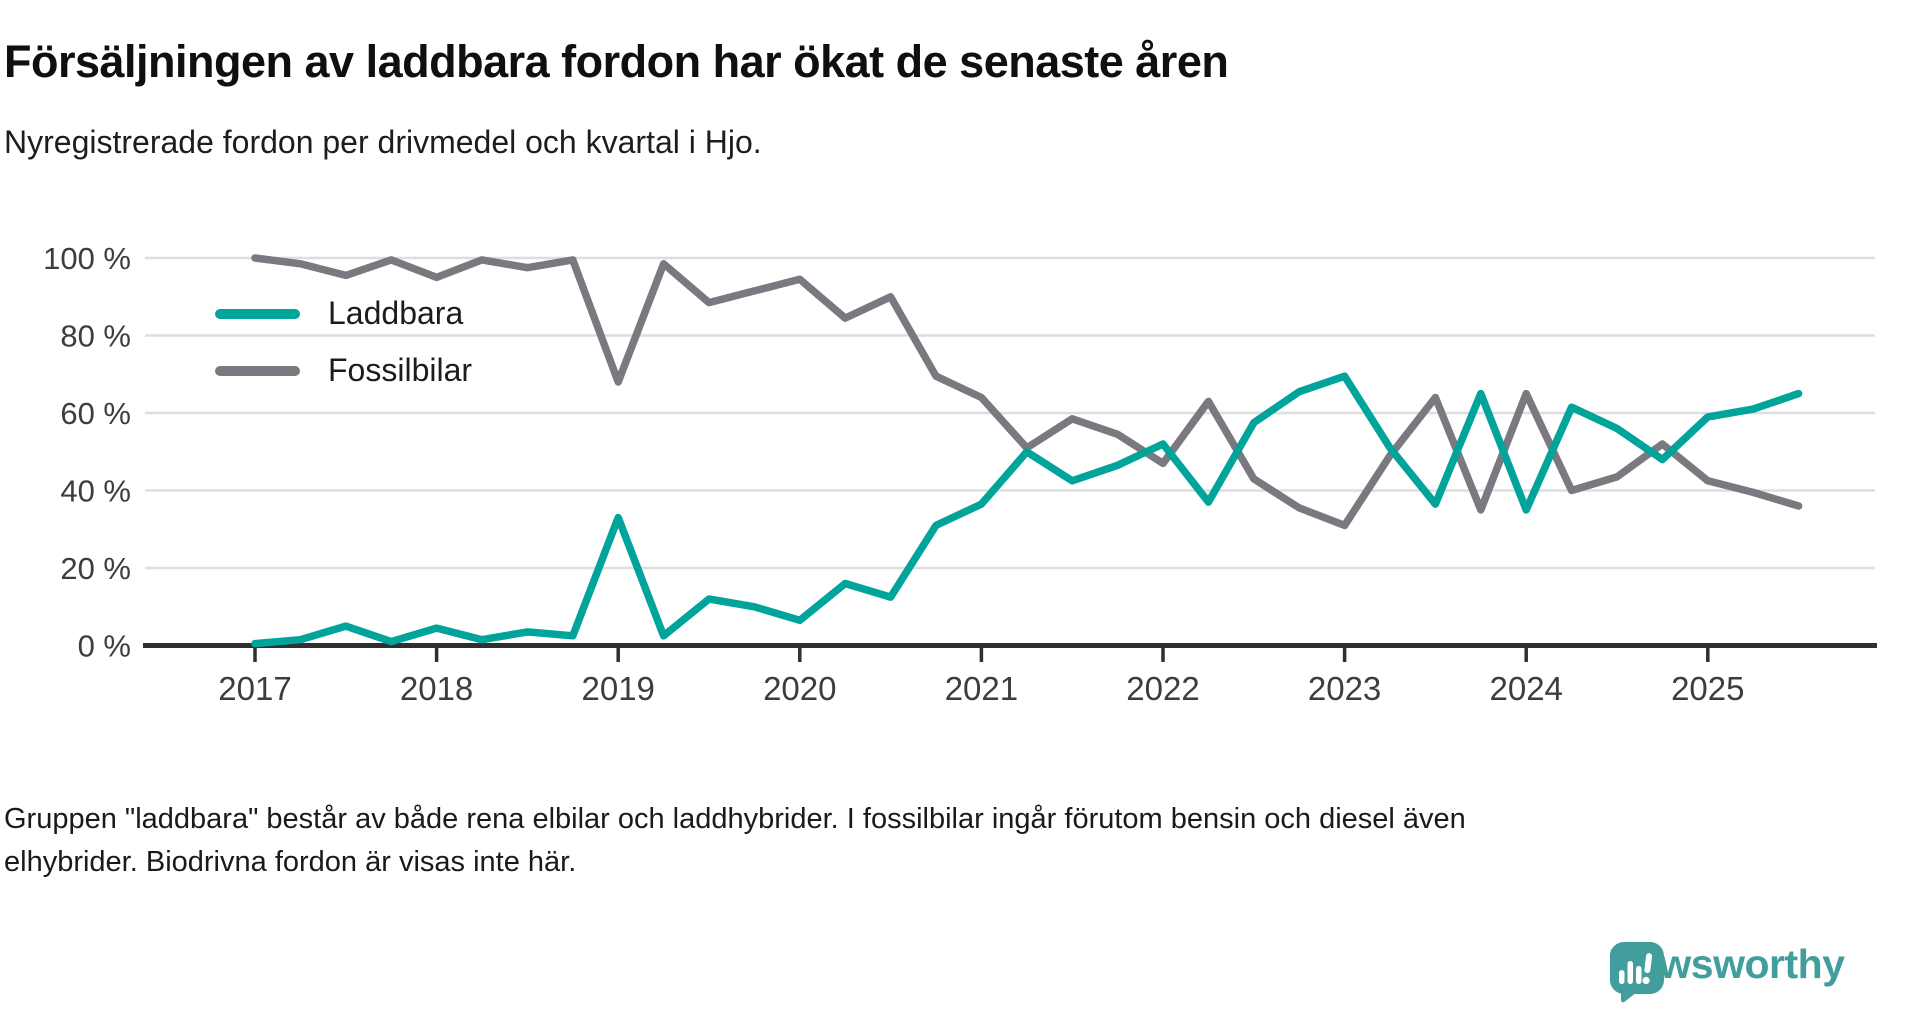  I want to click on x-axis-tick-label: 2017, so click(254, 688).